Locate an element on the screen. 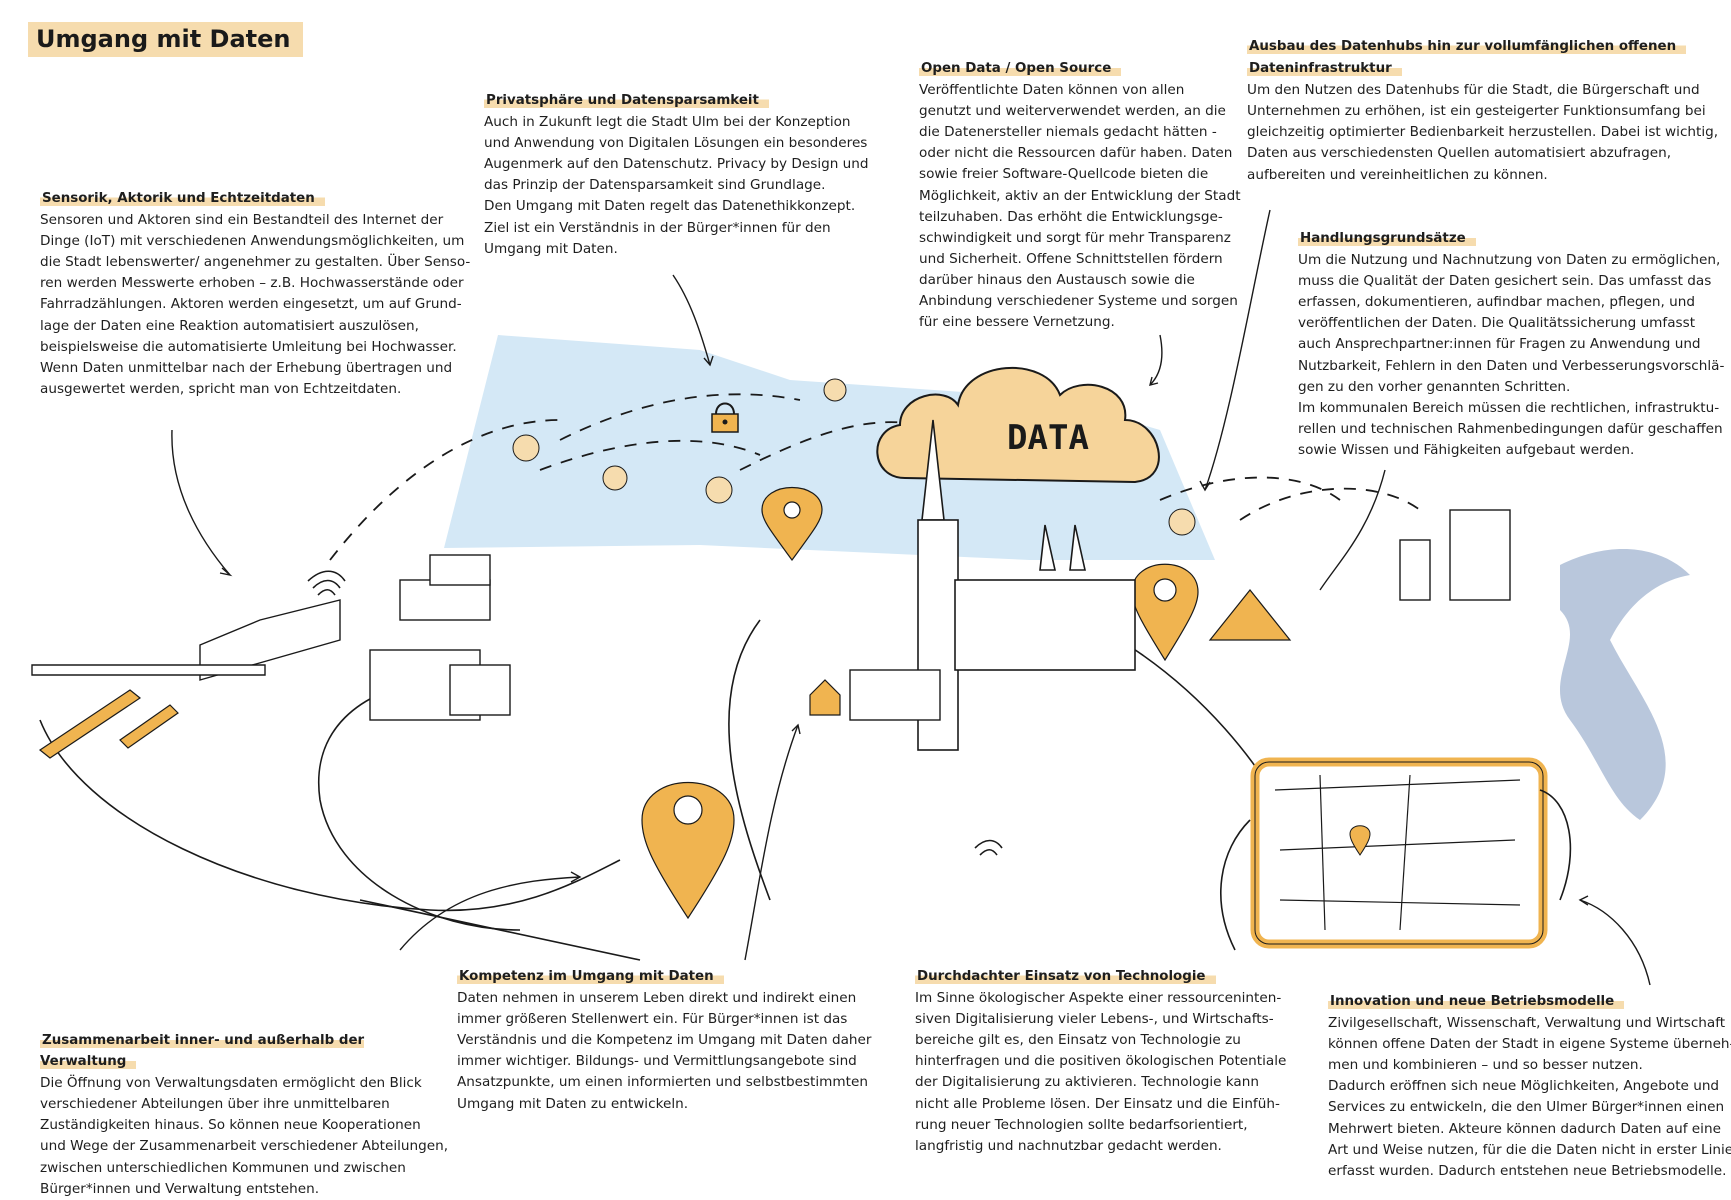  river is located at coordinates (1625, 684).